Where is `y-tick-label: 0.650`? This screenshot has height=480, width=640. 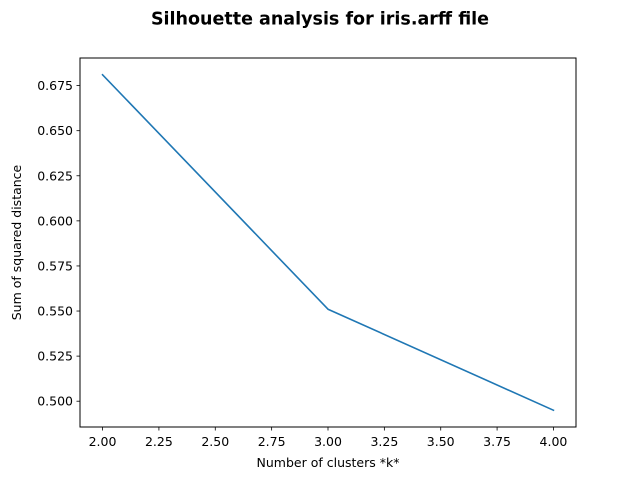
y-tick-label: 0.650 is located at coordinates (55, 130).